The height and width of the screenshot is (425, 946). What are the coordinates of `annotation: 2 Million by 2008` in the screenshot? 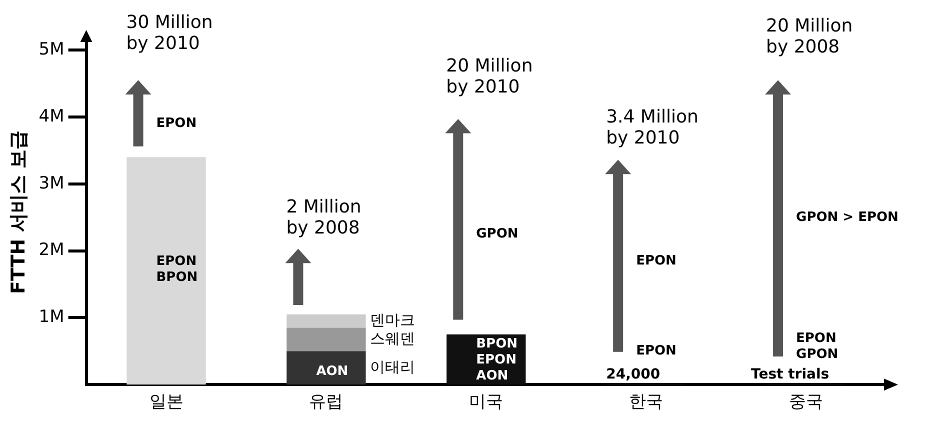 It's located at (324, 217).